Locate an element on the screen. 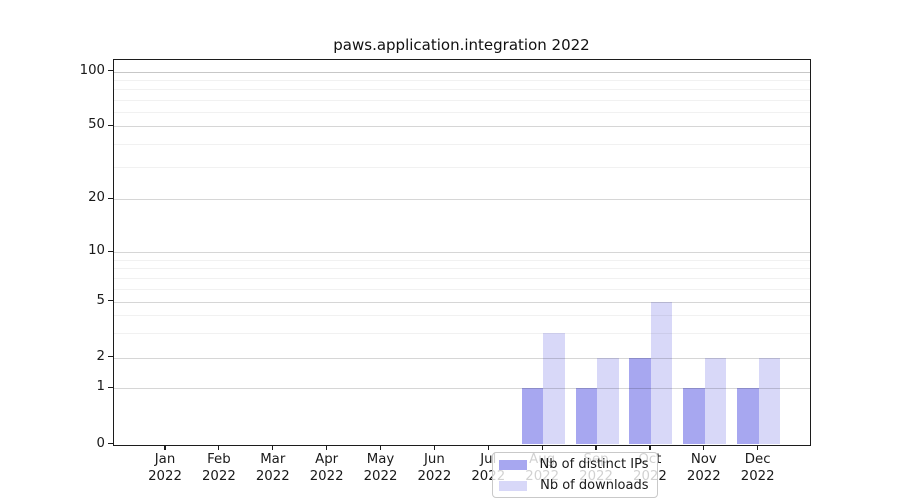 Image resolution: width=900 pixels, height=500 pixels. bar-downloads-nov is located at coordinates (715, 401).